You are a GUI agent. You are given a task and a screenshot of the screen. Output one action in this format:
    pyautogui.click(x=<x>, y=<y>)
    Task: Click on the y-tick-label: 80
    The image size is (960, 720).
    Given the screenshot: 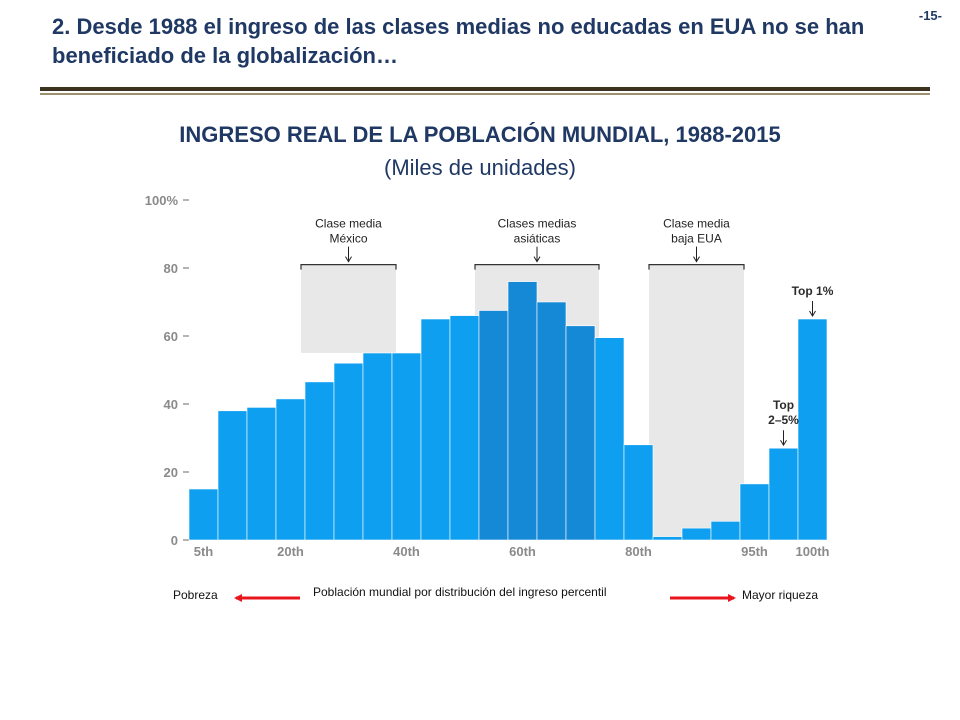 What is the action you would take?
    pyautogui.click(x=171, y=268)
    